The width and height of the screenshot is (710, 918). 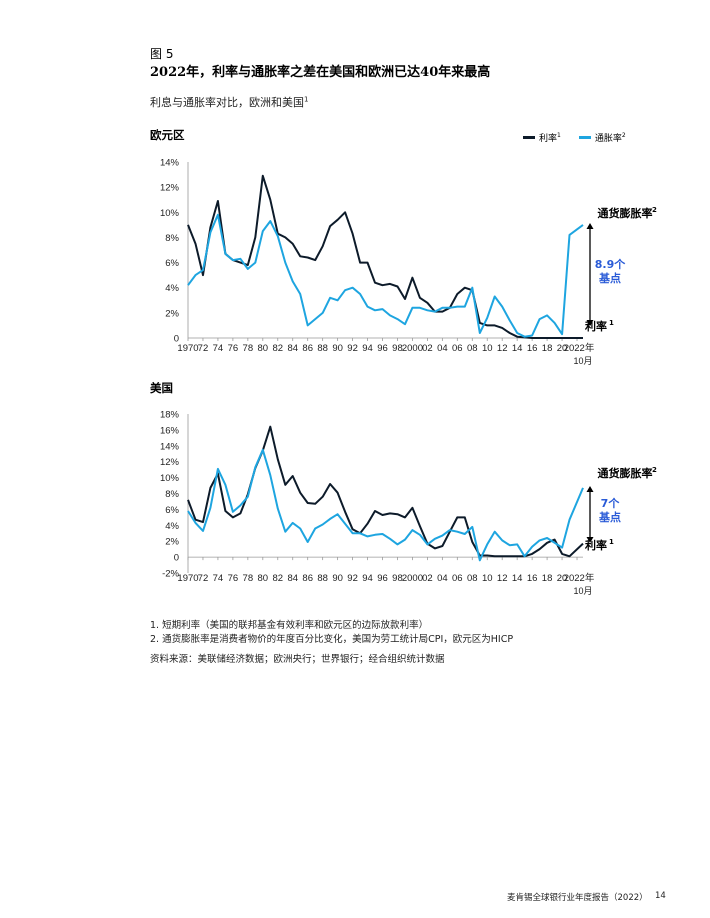 I want to click on footnote-1: 1. 短期利率（美国的联邦基金有效利率和欧元区的边际放款利率）, so click(x=289, y=625).